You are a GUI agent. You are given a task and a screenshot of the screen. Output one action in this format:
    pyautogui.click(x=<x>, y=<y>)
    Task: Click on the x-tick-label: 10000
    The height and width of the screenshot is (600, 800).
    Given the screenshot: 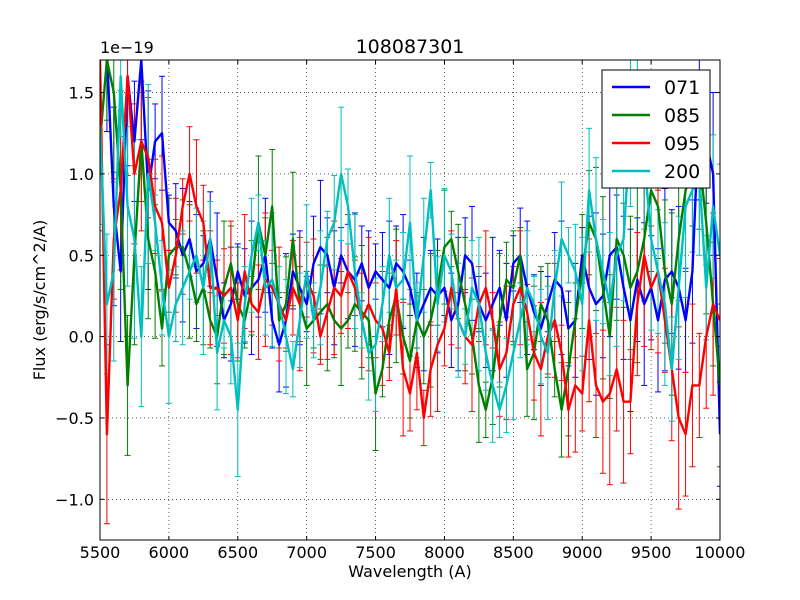 What is the action you would take?
    pyautogui.click(x=720, y=552)
    